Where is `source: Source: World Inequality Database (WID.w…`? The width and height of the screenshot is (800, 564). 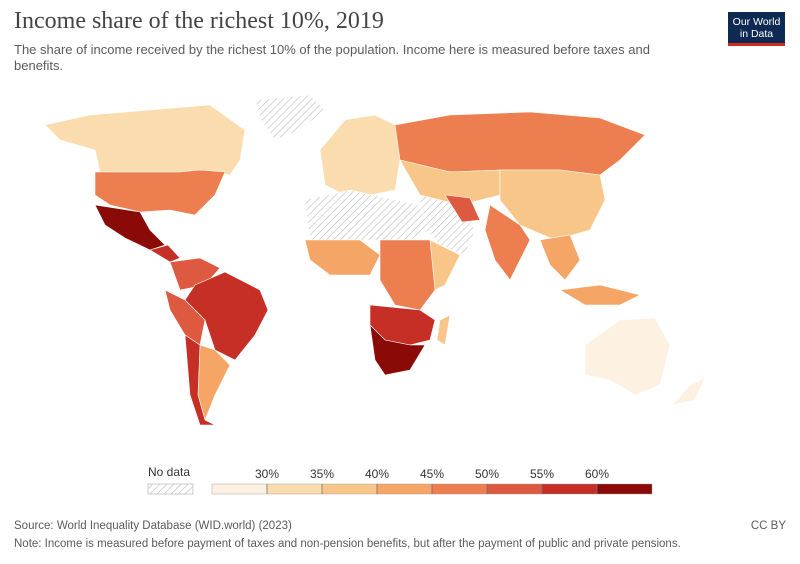 source: Source: World Inequality Database (WID.w… is located at coordinates (153, 526).